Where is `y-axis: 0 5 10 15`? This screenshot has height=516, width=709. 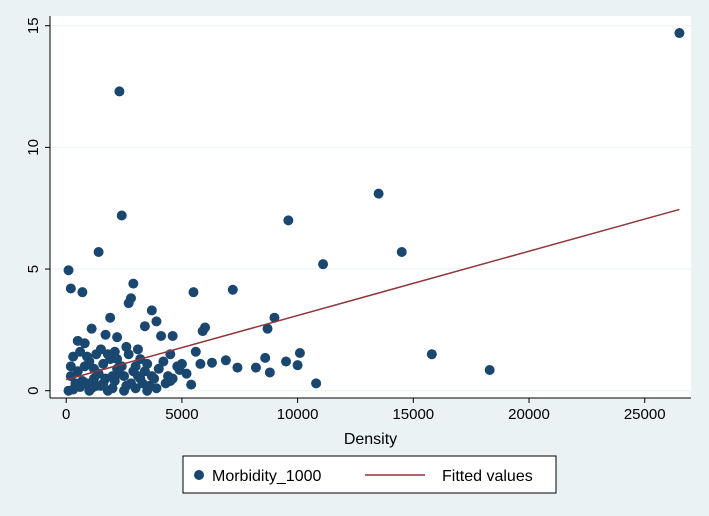 y-axis: 0 5 10 15 is located at coordinates (38, 207).